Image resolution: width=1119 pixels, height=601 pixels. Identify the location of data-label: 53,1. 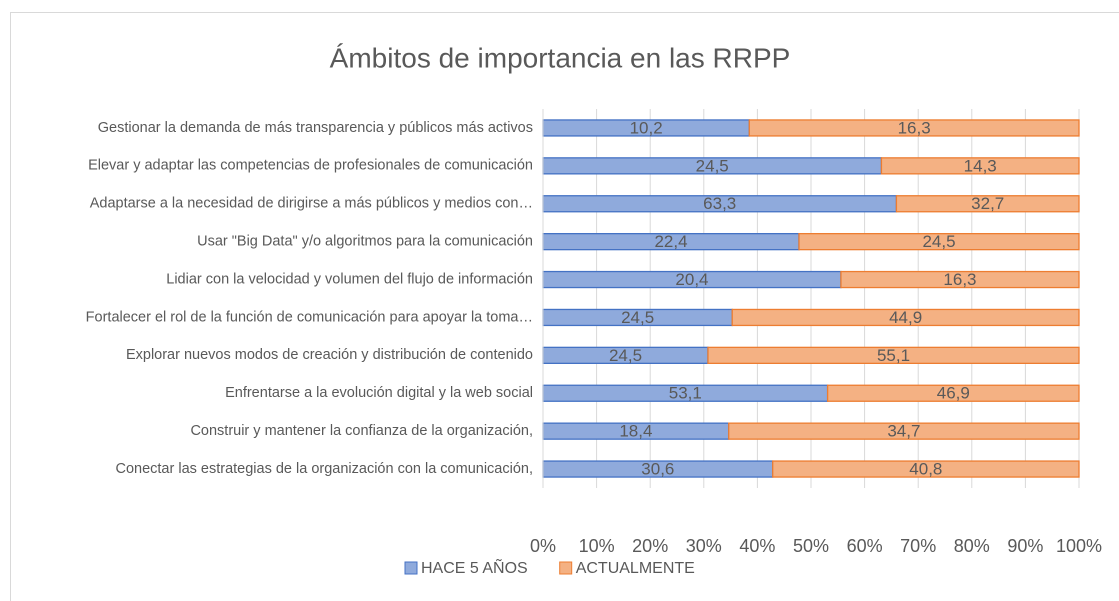
(685, 393).